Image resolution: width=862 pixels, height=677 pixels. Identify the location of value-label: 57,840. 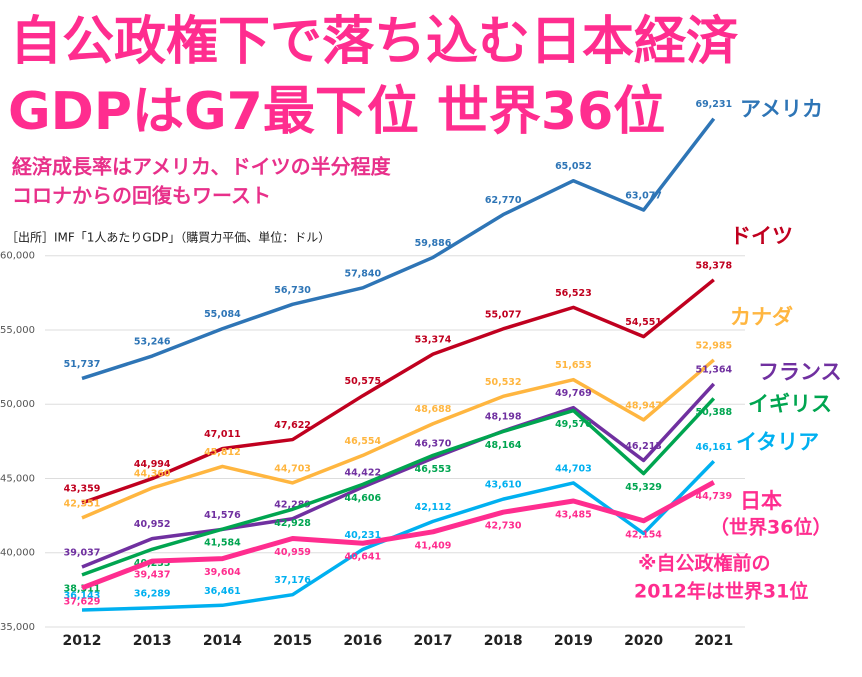
(362, 273).